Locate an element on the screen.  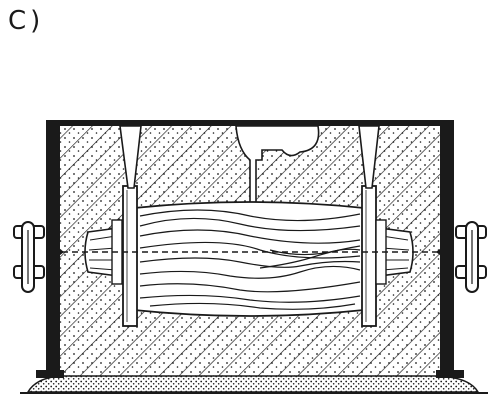
wooden-pattern is located at coordinates (249, 259).